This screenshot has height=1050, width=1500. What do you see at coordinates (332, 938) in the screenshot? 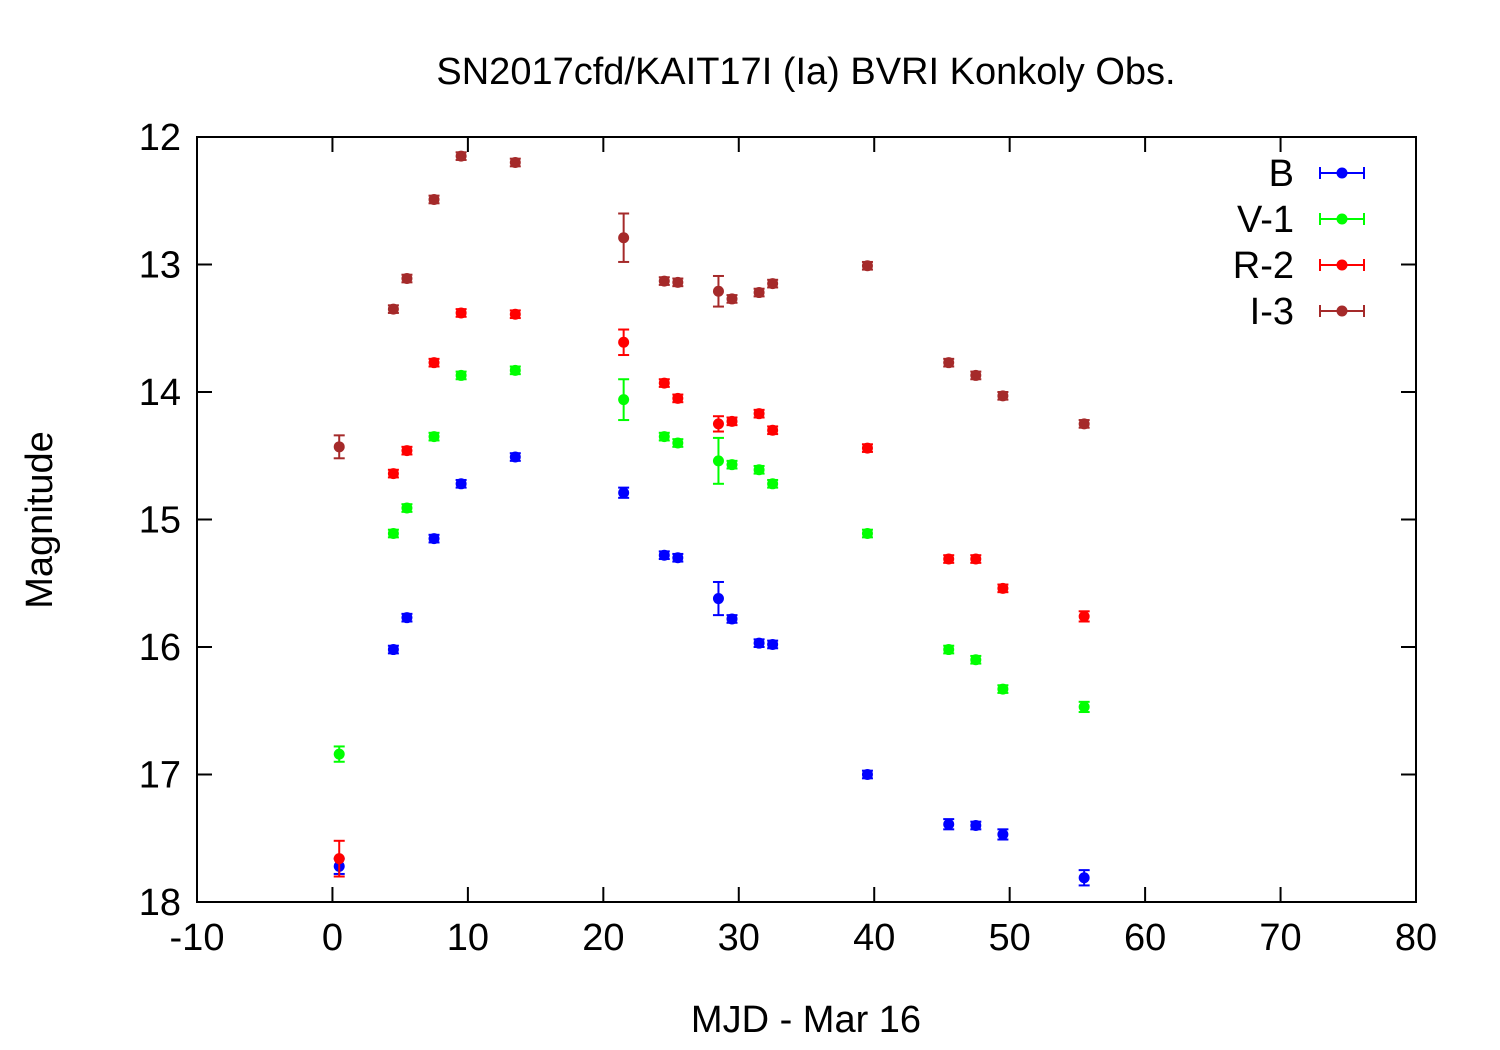
I see `x-tick-label: 0` at bounding box center [332, 938].